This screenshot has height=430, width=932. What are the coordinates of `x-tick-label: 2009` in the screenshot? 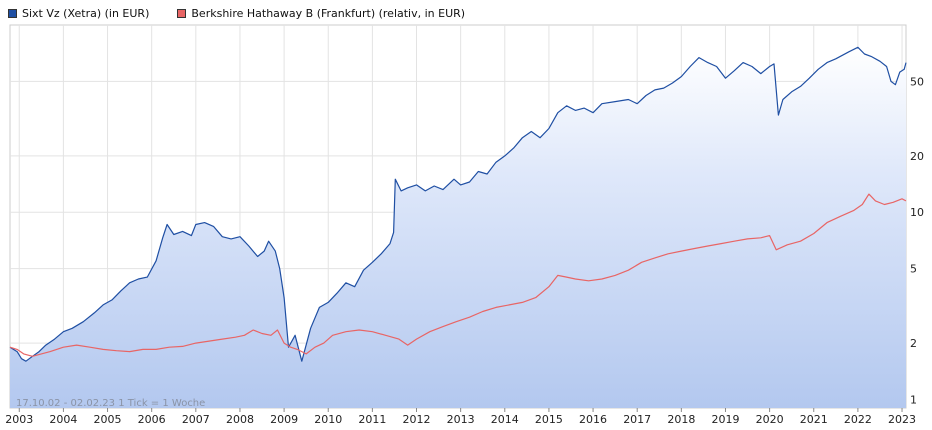 It's located at (284, 419).